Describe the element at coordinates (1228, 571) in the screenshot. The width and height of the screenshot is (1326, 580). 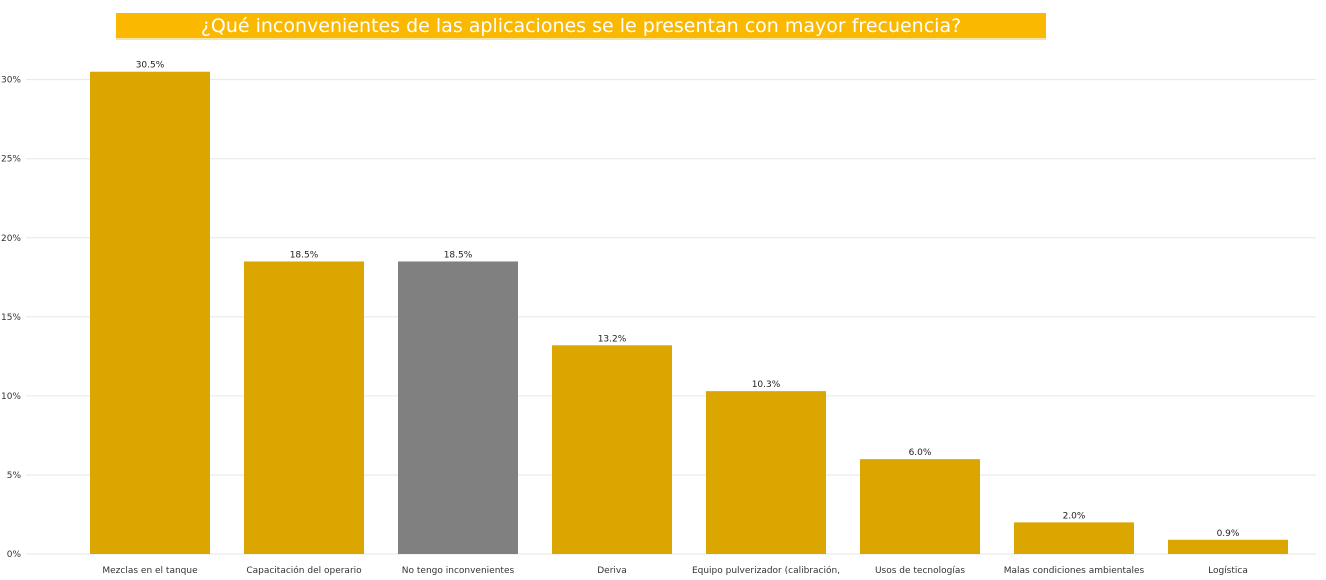
I see `category-label: Logística` at that location.